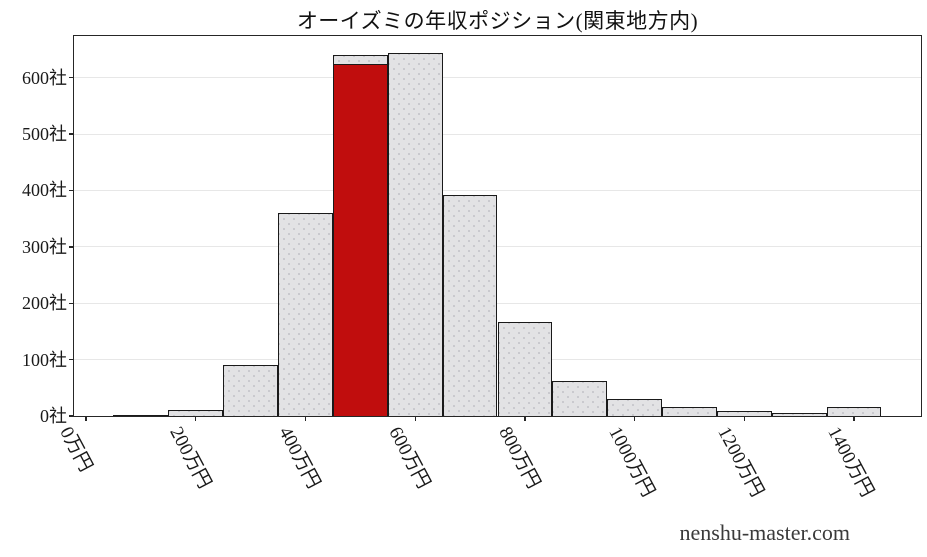 The height and width of the screenshot is (557, 927). I want to click on highlighted-bar, so click(360, 239).